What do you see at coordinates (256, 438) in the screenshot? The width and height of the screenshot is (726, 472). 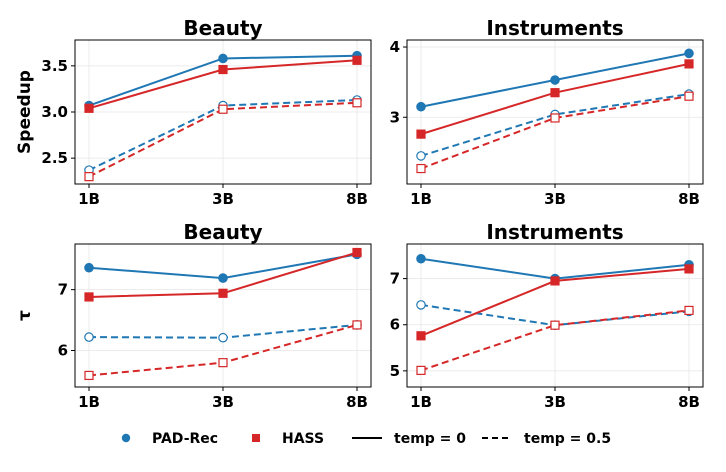 I see `legend-swatch-square` at bounding box center [256, 438].